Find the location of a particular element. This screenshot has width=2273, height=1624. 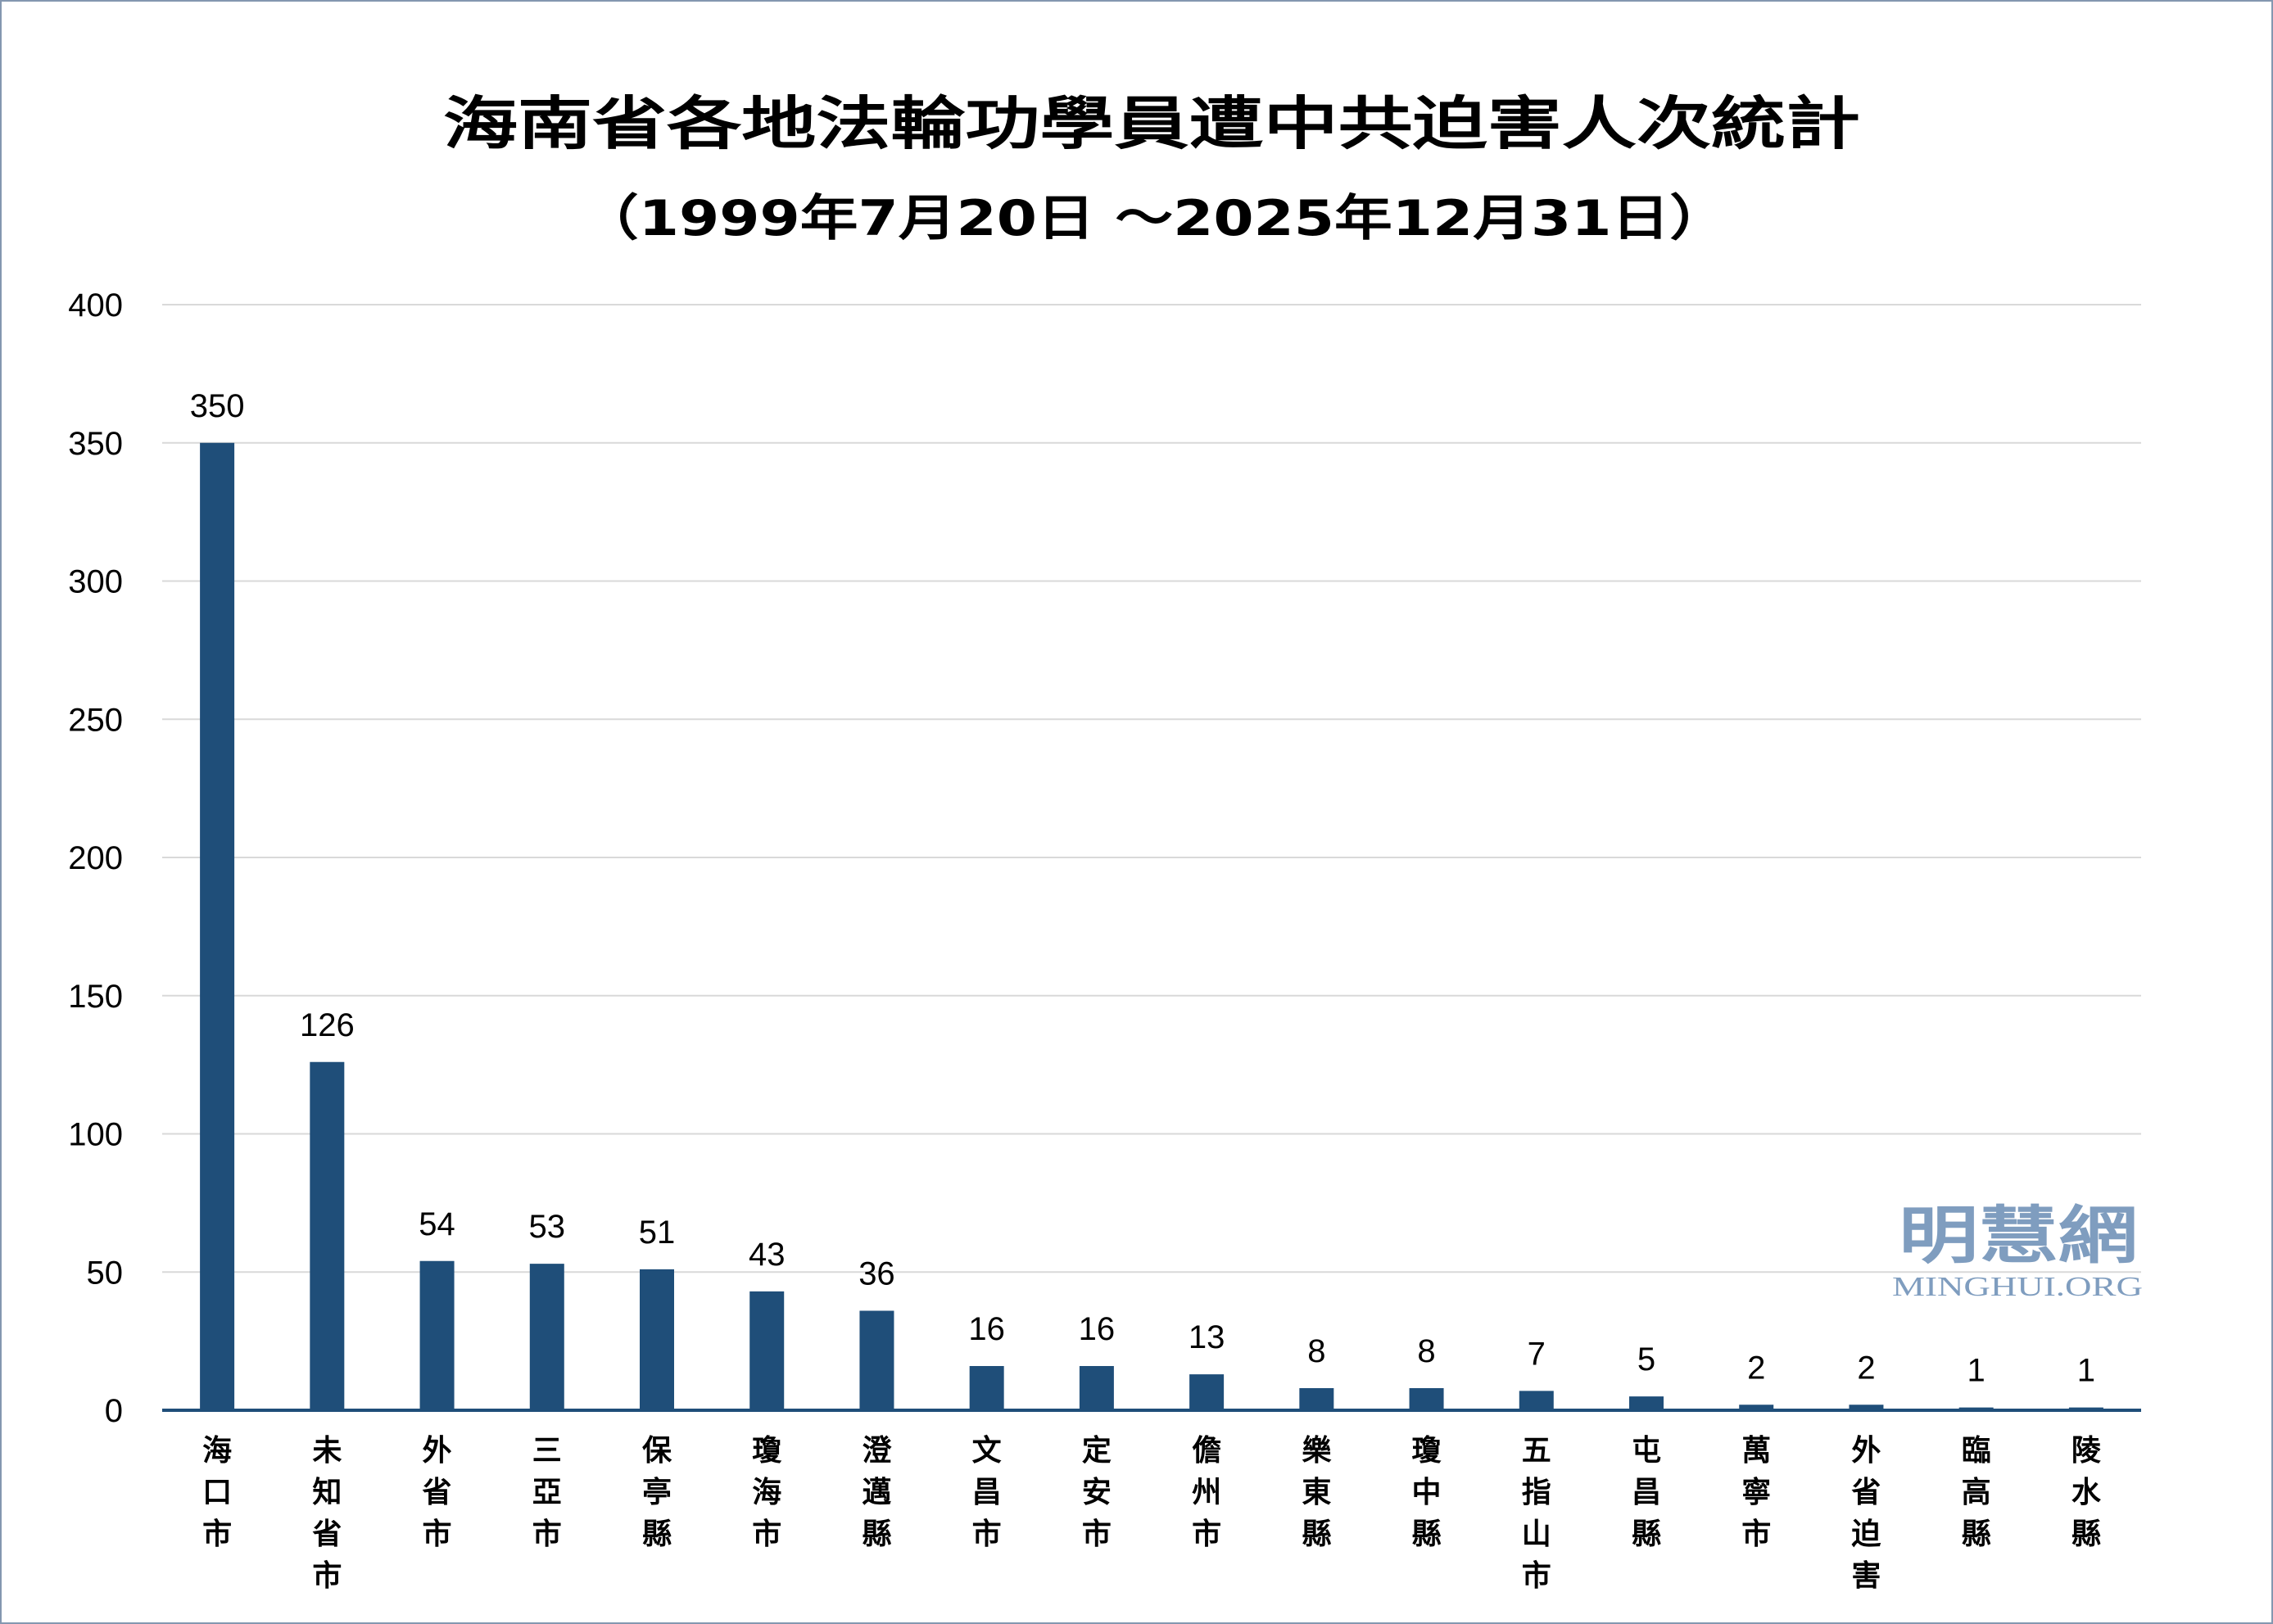

data-label: 126 is located at coordinates (327, 1025).